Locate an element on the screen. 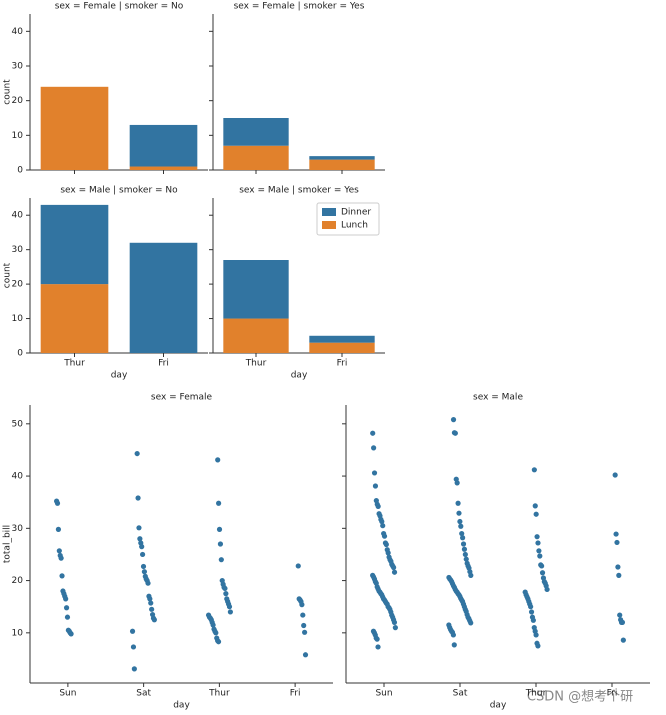 Image resolution: width=666 pixels, height=715 pixels. y-tick-label: 0 is located at coordinates (20, 354).